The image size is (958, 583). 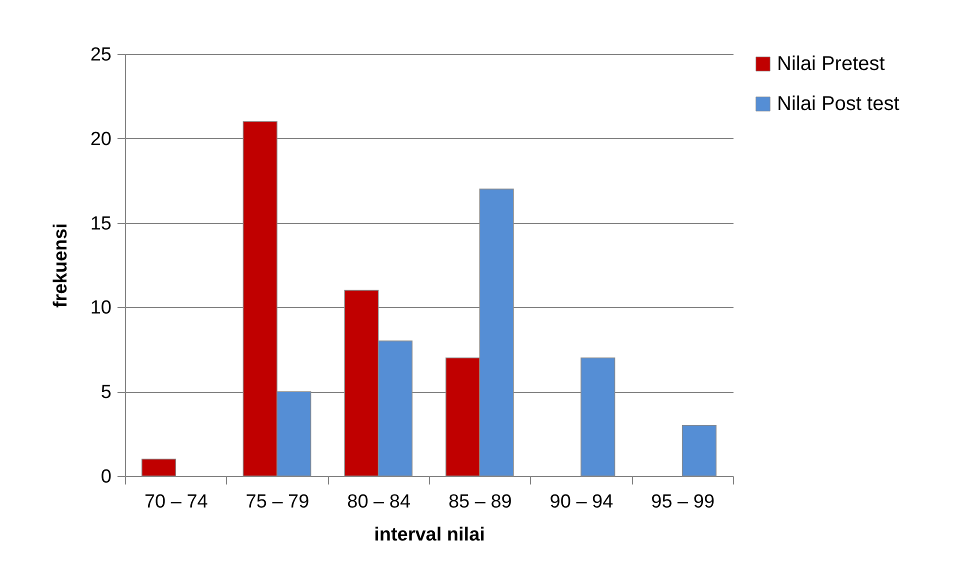 What do you see at coordinates (379, 502) in the screenshot?
I see `x-tick-label: 80 – 84` at bounding box center [379, 502].